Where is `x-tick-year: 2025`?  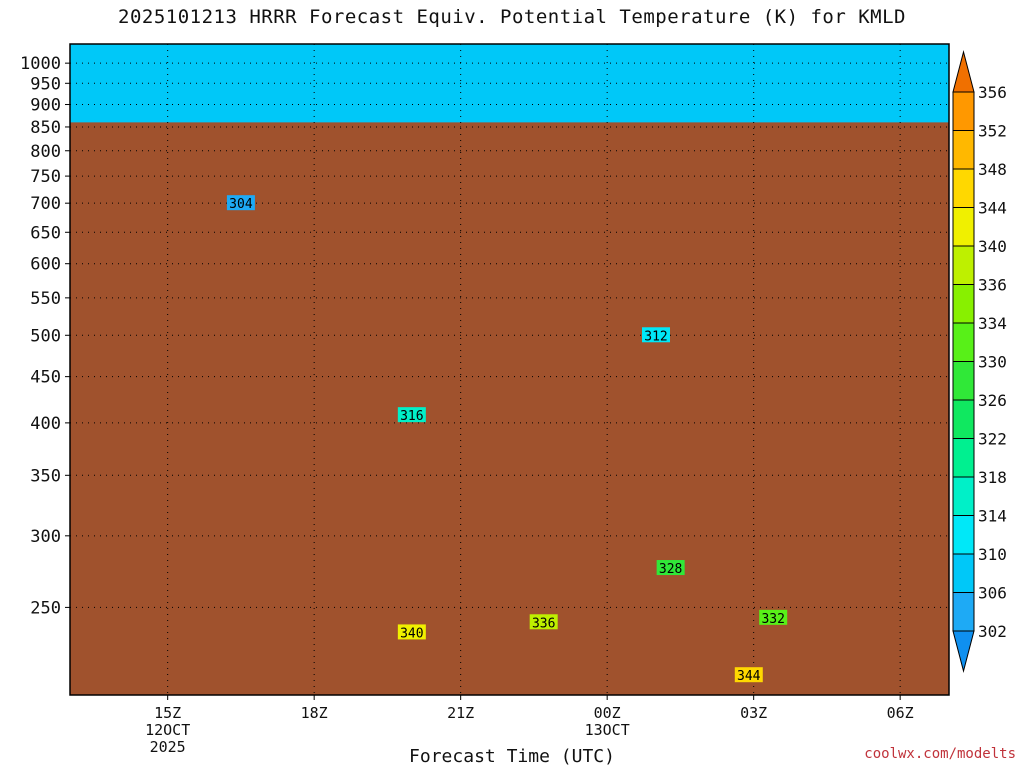
x-tick-year: 2025 is located at coordinates (168, 747).